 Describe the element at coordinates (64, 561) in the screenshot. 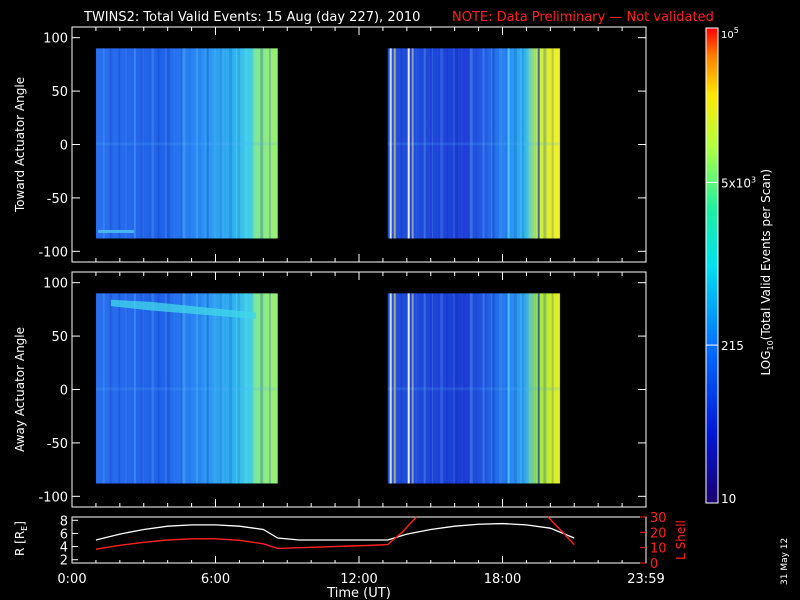

I see `ytick-left-label: 2` at that location.